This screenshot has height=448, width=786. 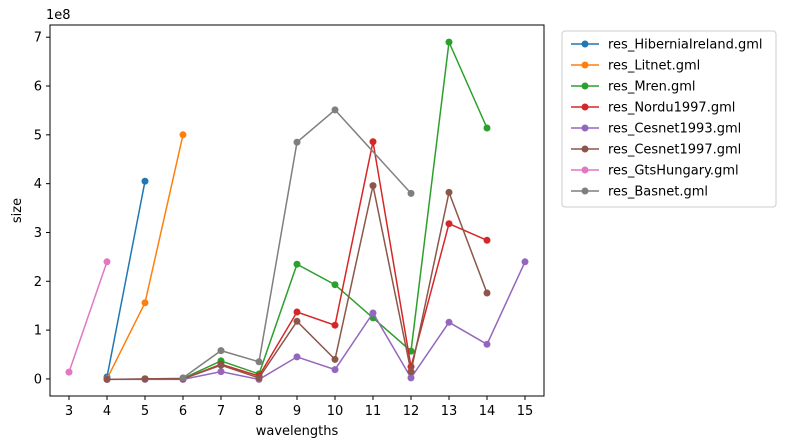 What do you see at coordinates (38, 38) in the screenshot?
I see `y-tick-label: 7` at bounding box center [38, 38].